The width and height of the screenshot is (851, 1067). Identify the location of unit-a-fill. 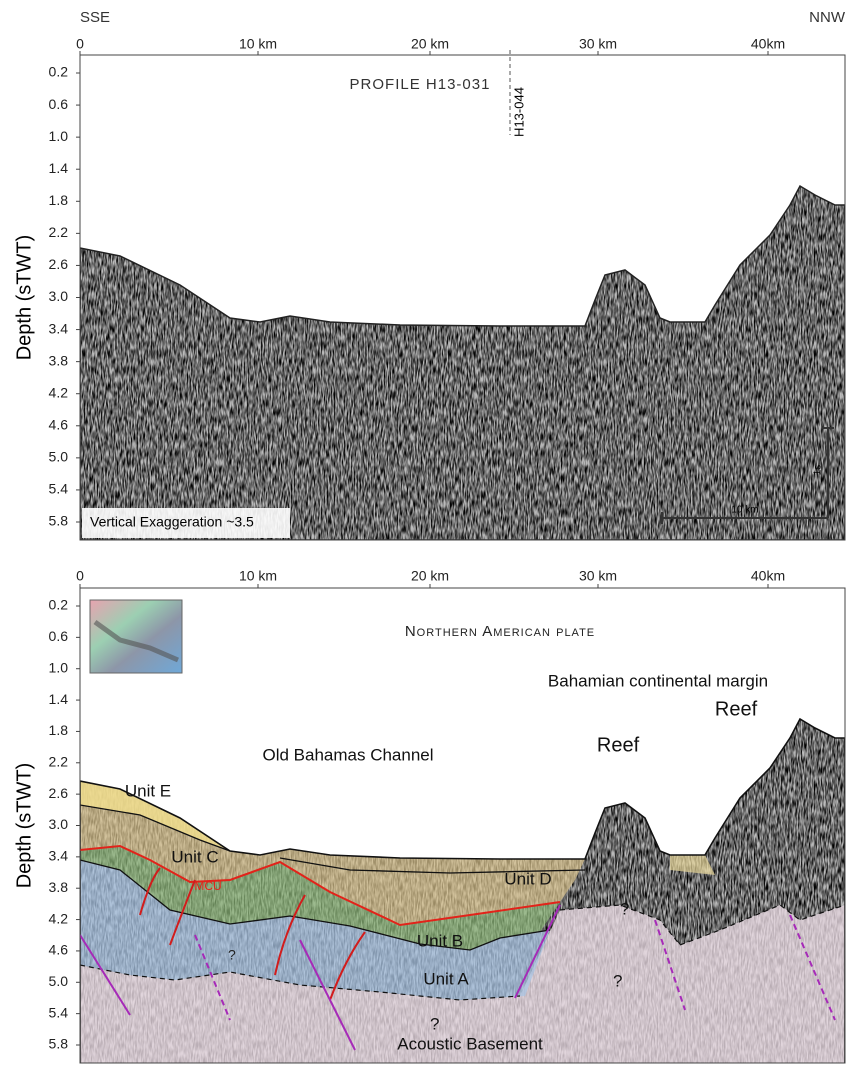
(315, 930).